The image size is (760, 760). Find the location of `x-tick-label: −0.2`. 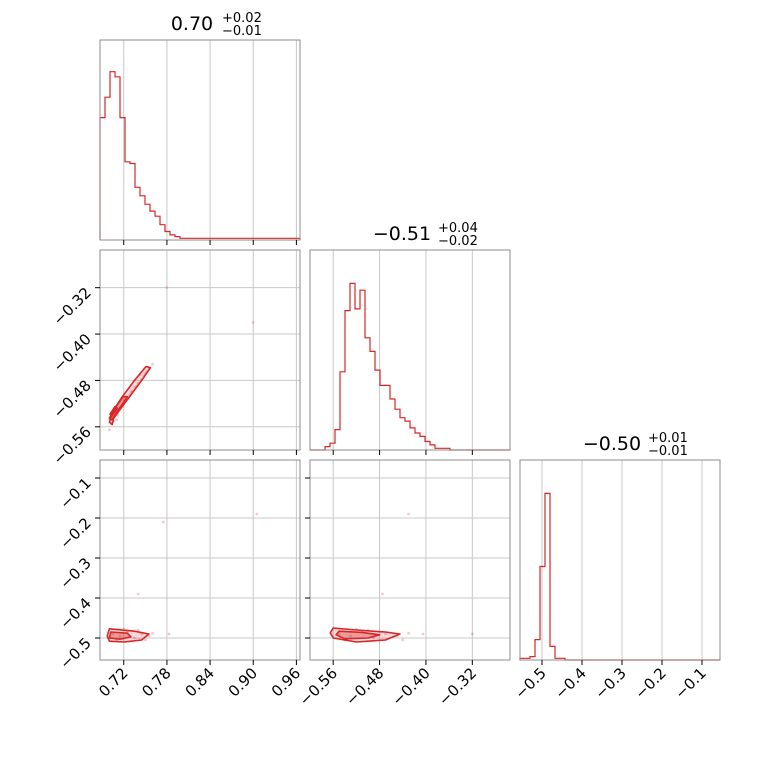

x-tick-label: −0.2 is located at coordinates (650, 683).